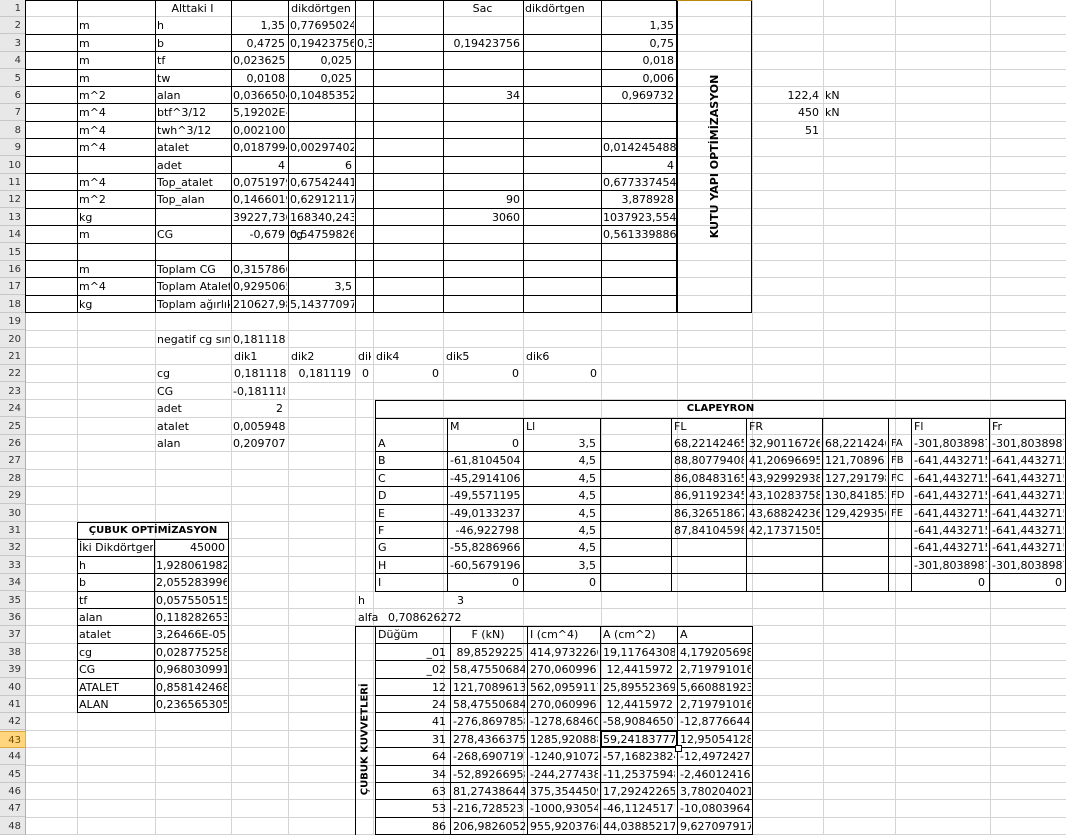 This screenshot has height=835, width=1066. What do you see at coordinates (515, 443) in the screenshot?
I see `clapeyron-m-A: 0` at bounding box center [515, 443].